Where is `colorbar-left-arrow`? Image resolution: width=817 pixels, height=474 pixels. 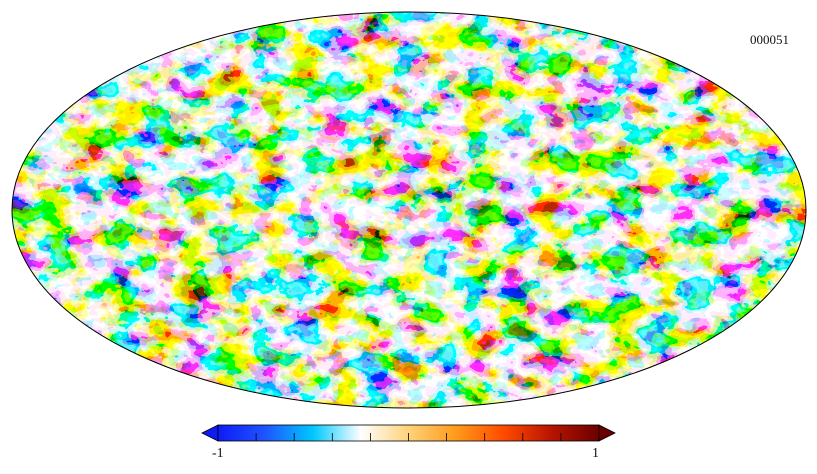
colorbar-left-arrow is located at coordinates (210, 433).